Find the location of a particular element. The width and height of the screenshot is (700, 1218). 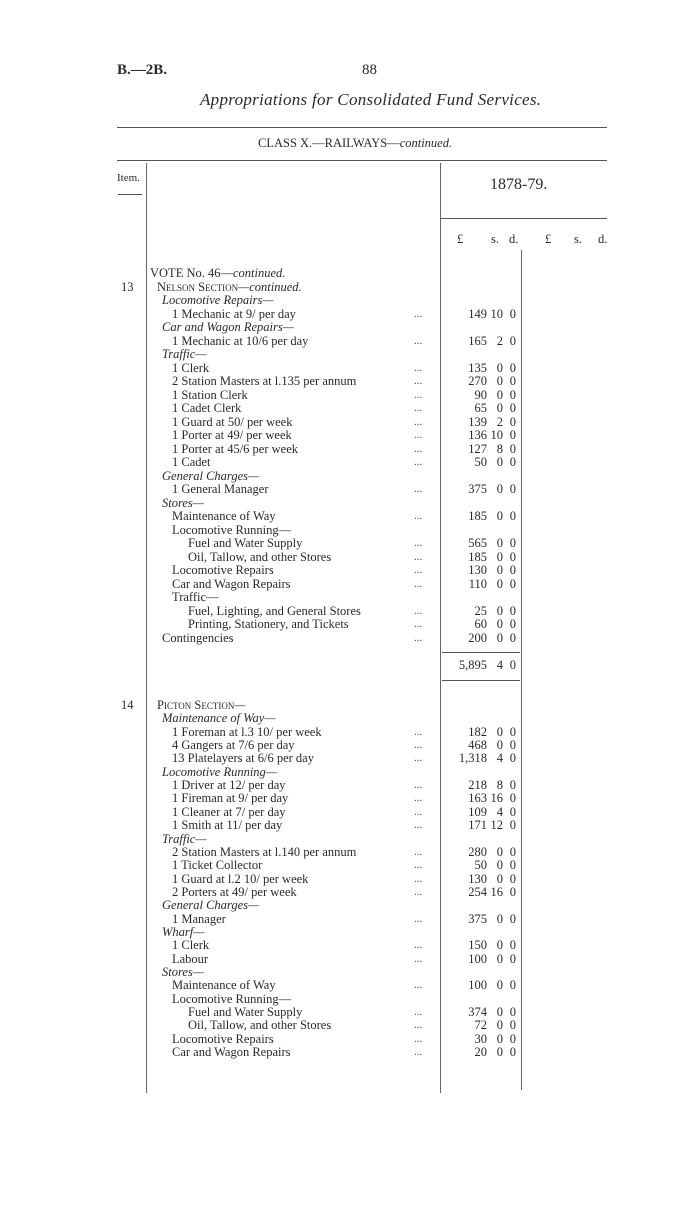

amount-pounds: 565 is located at coordinates (477, 543).